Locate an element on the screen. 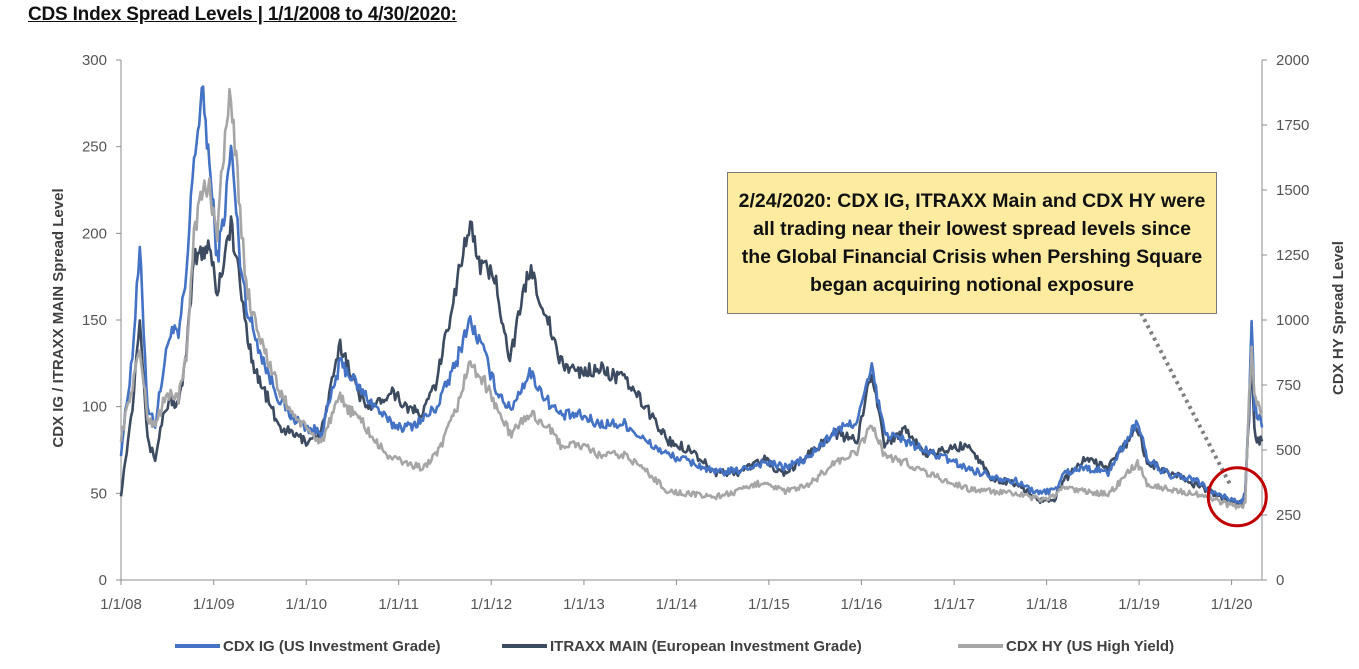 This screenshot has width=1359, height=669. left-tick-label: 150 is located at coordinates (94, 320).